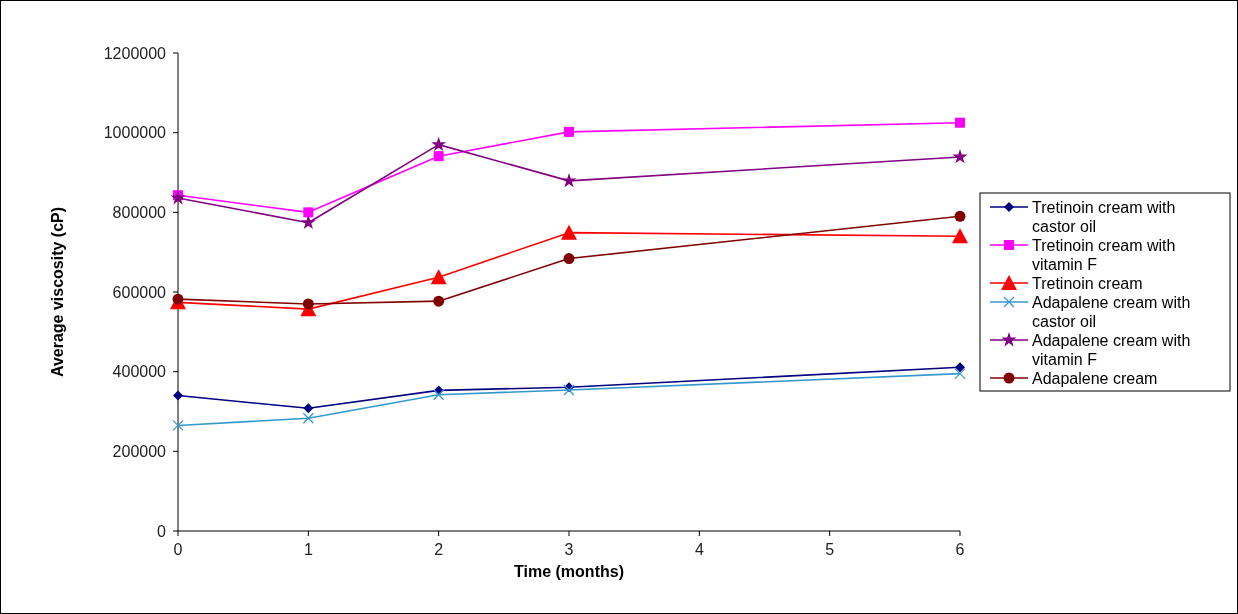 The image size is (1238, 614). What do you see at coordinates (139, 451) in the screenshot?
I see `y-tick-label: 200000` at bounding box center [139, 451].